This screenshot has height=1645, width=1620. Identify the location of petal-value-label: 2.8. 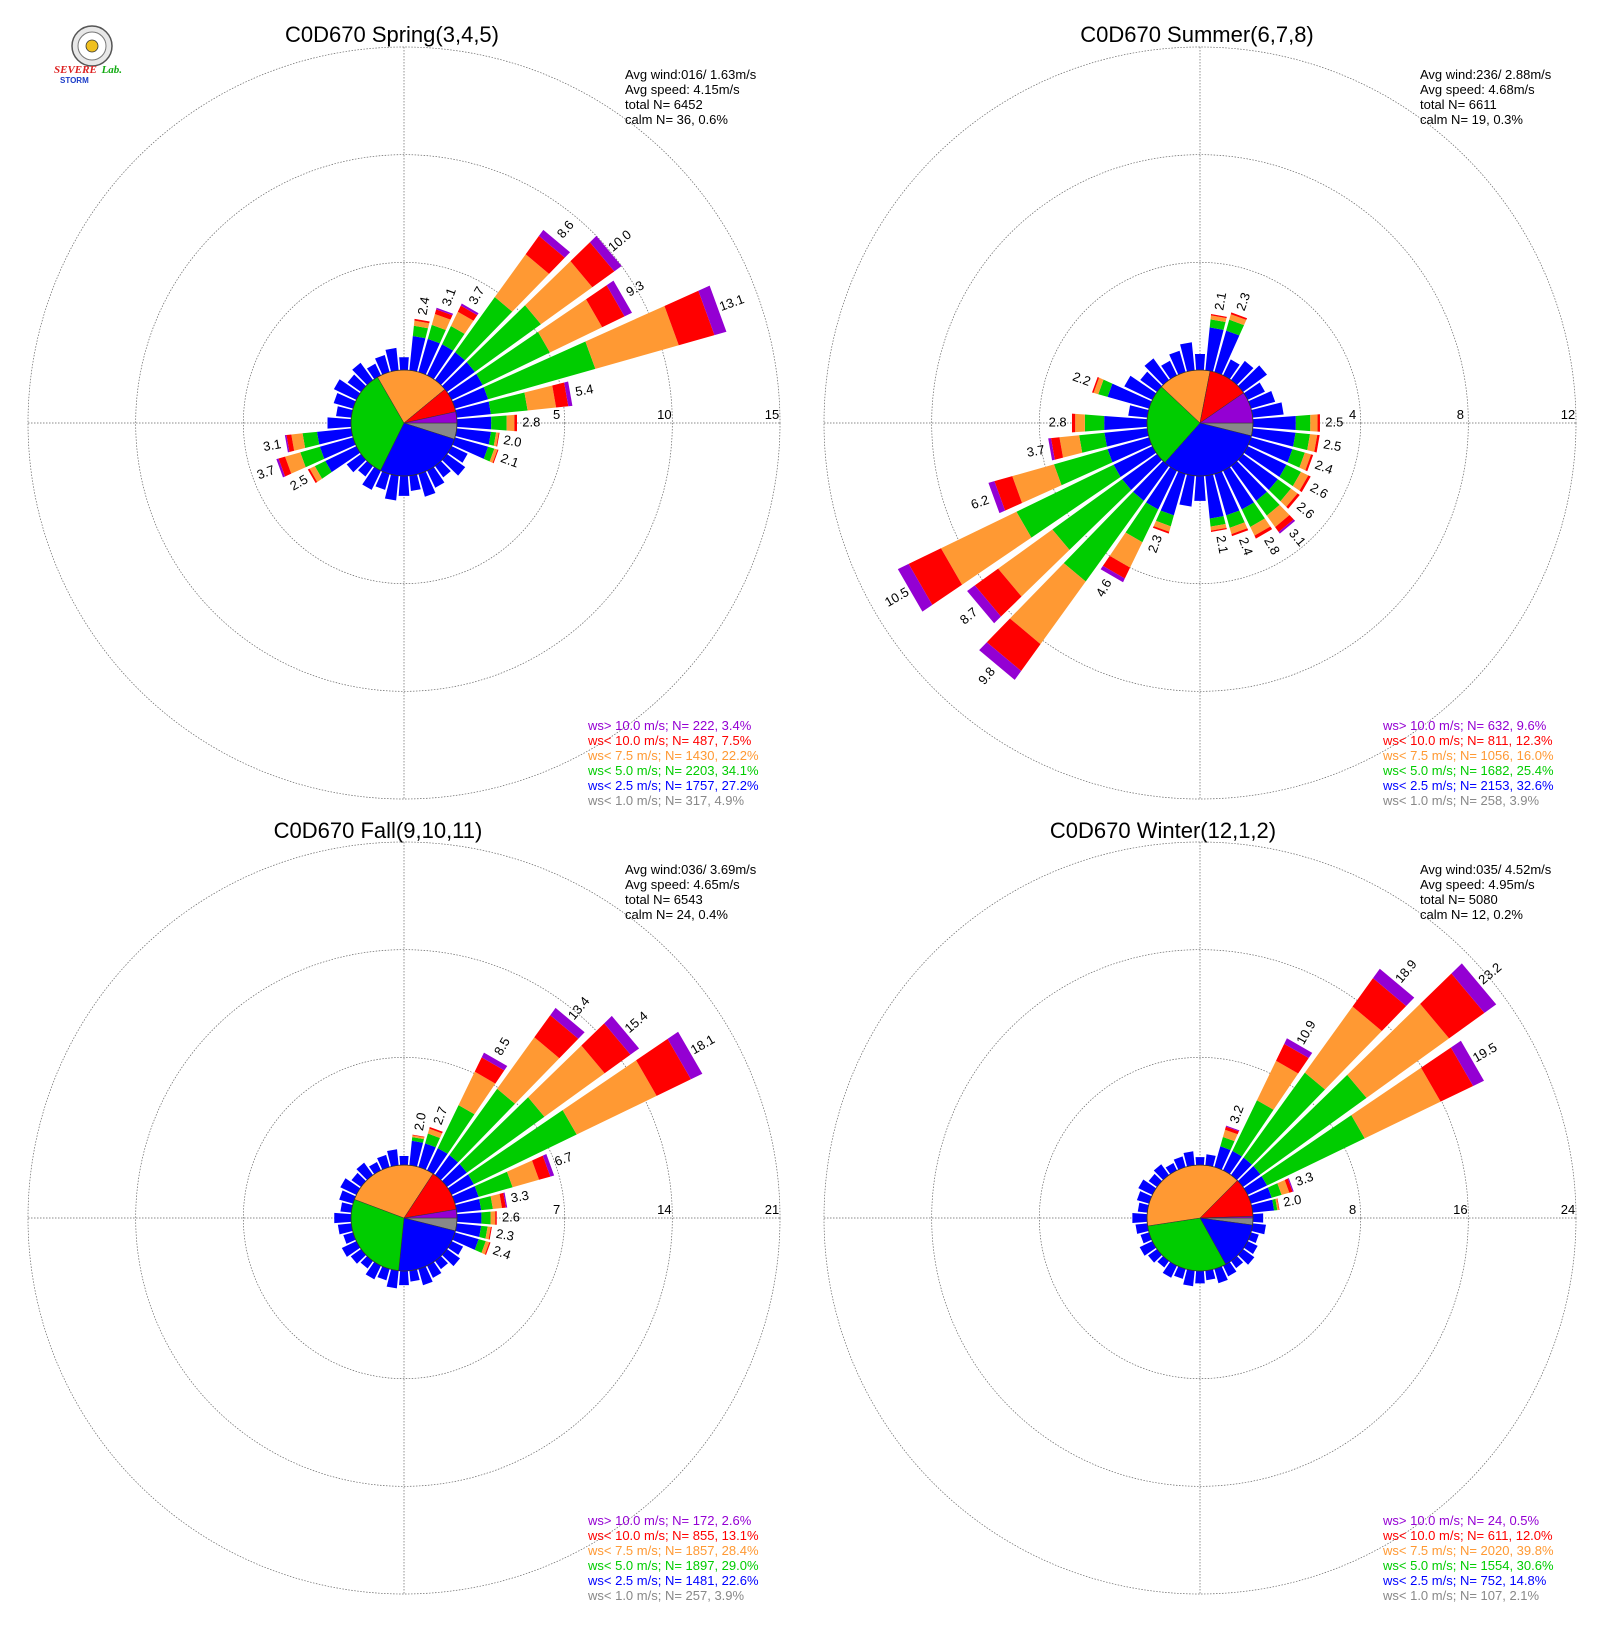
(1272, 545).